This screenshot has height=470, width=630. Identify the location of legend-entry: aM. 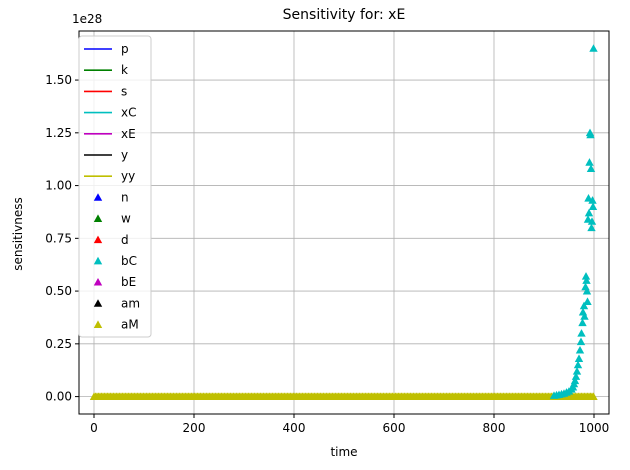
(116, 325).